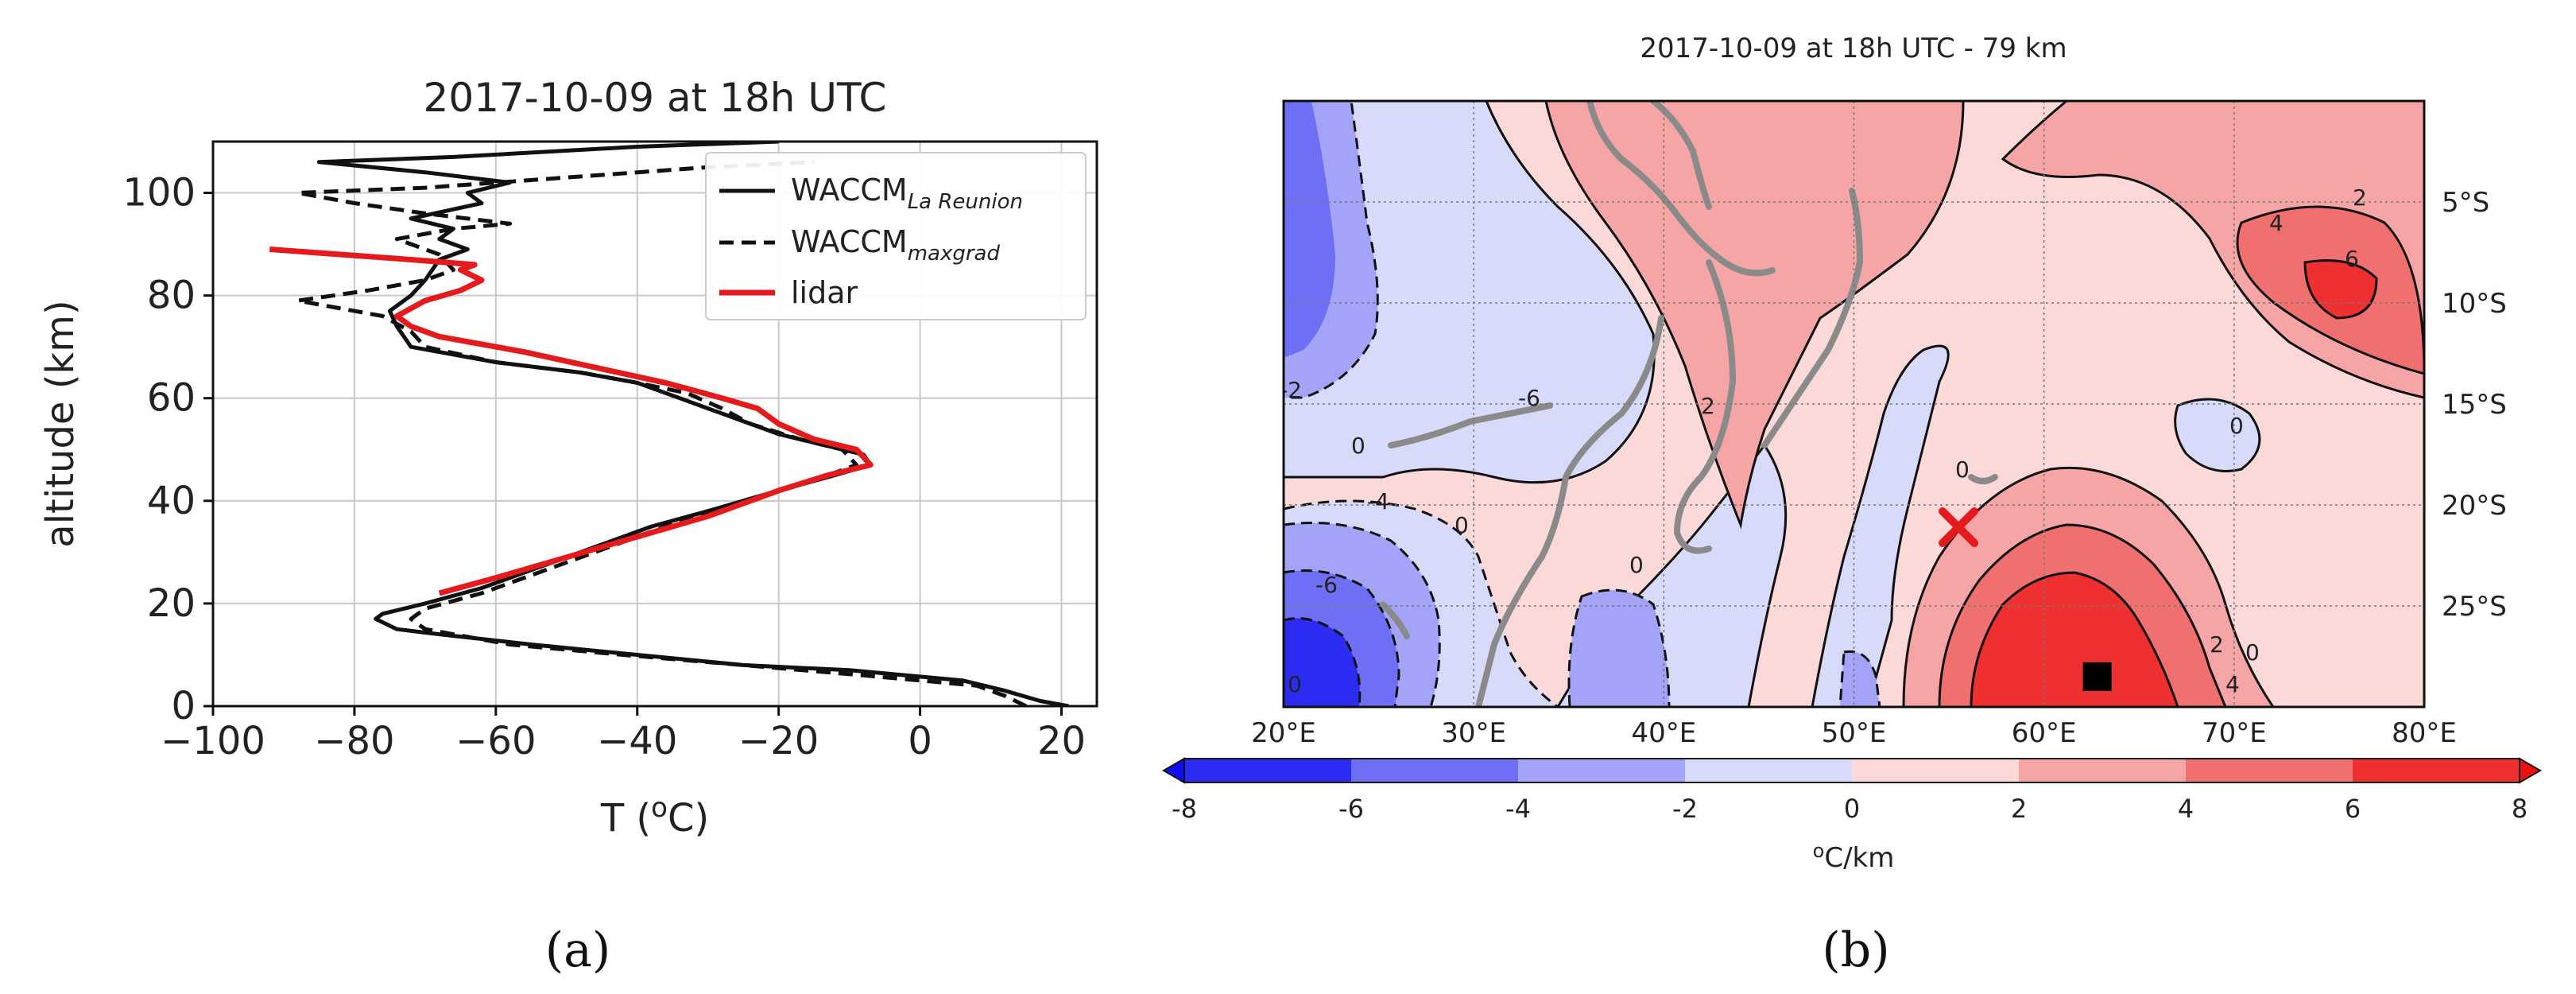 Image resolution: width=2576 pixels, height=994 pixels. I want to click on x-tick-label: −100, so click(213, 741).